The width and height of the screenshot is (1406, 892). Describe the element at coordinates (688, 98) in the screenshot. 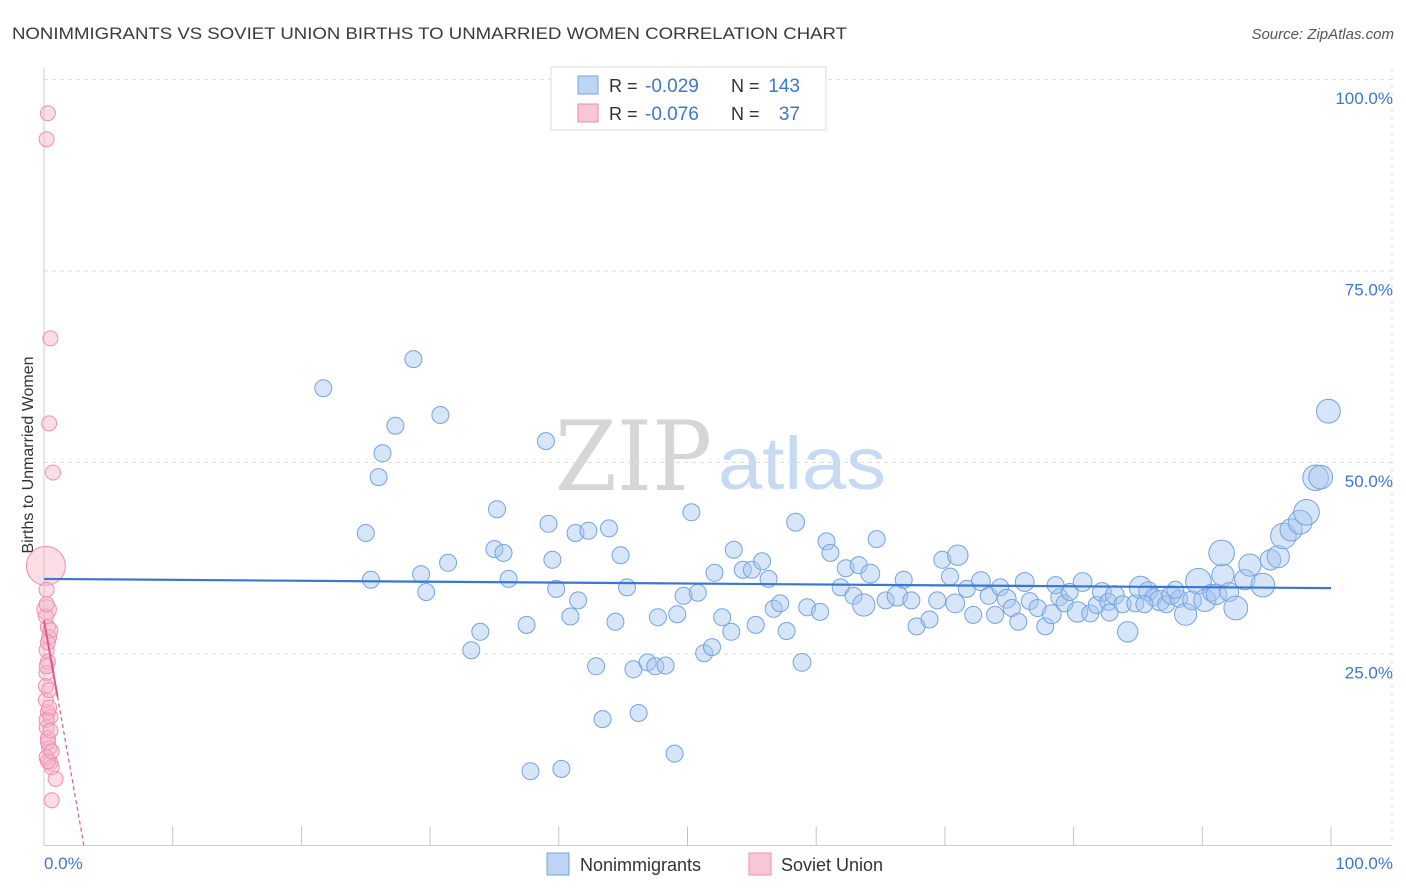

I see `stats-legend: R = -0.029 N = 143 R = -0.076 N = 37` at that location.